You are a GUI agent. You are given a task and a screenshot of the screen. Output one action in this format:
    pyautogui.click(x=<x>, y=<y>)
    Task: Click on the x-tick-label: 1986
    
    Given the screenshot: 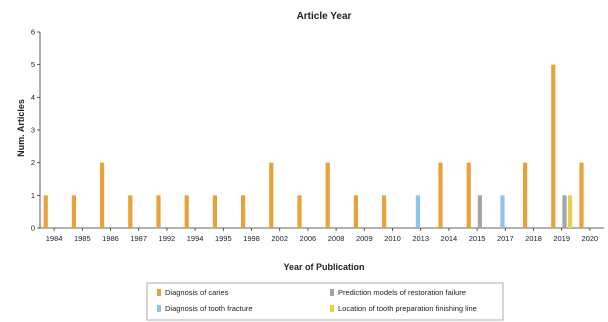 What is the action you would take?
    pyautogui.click(x=110, y=238)
    